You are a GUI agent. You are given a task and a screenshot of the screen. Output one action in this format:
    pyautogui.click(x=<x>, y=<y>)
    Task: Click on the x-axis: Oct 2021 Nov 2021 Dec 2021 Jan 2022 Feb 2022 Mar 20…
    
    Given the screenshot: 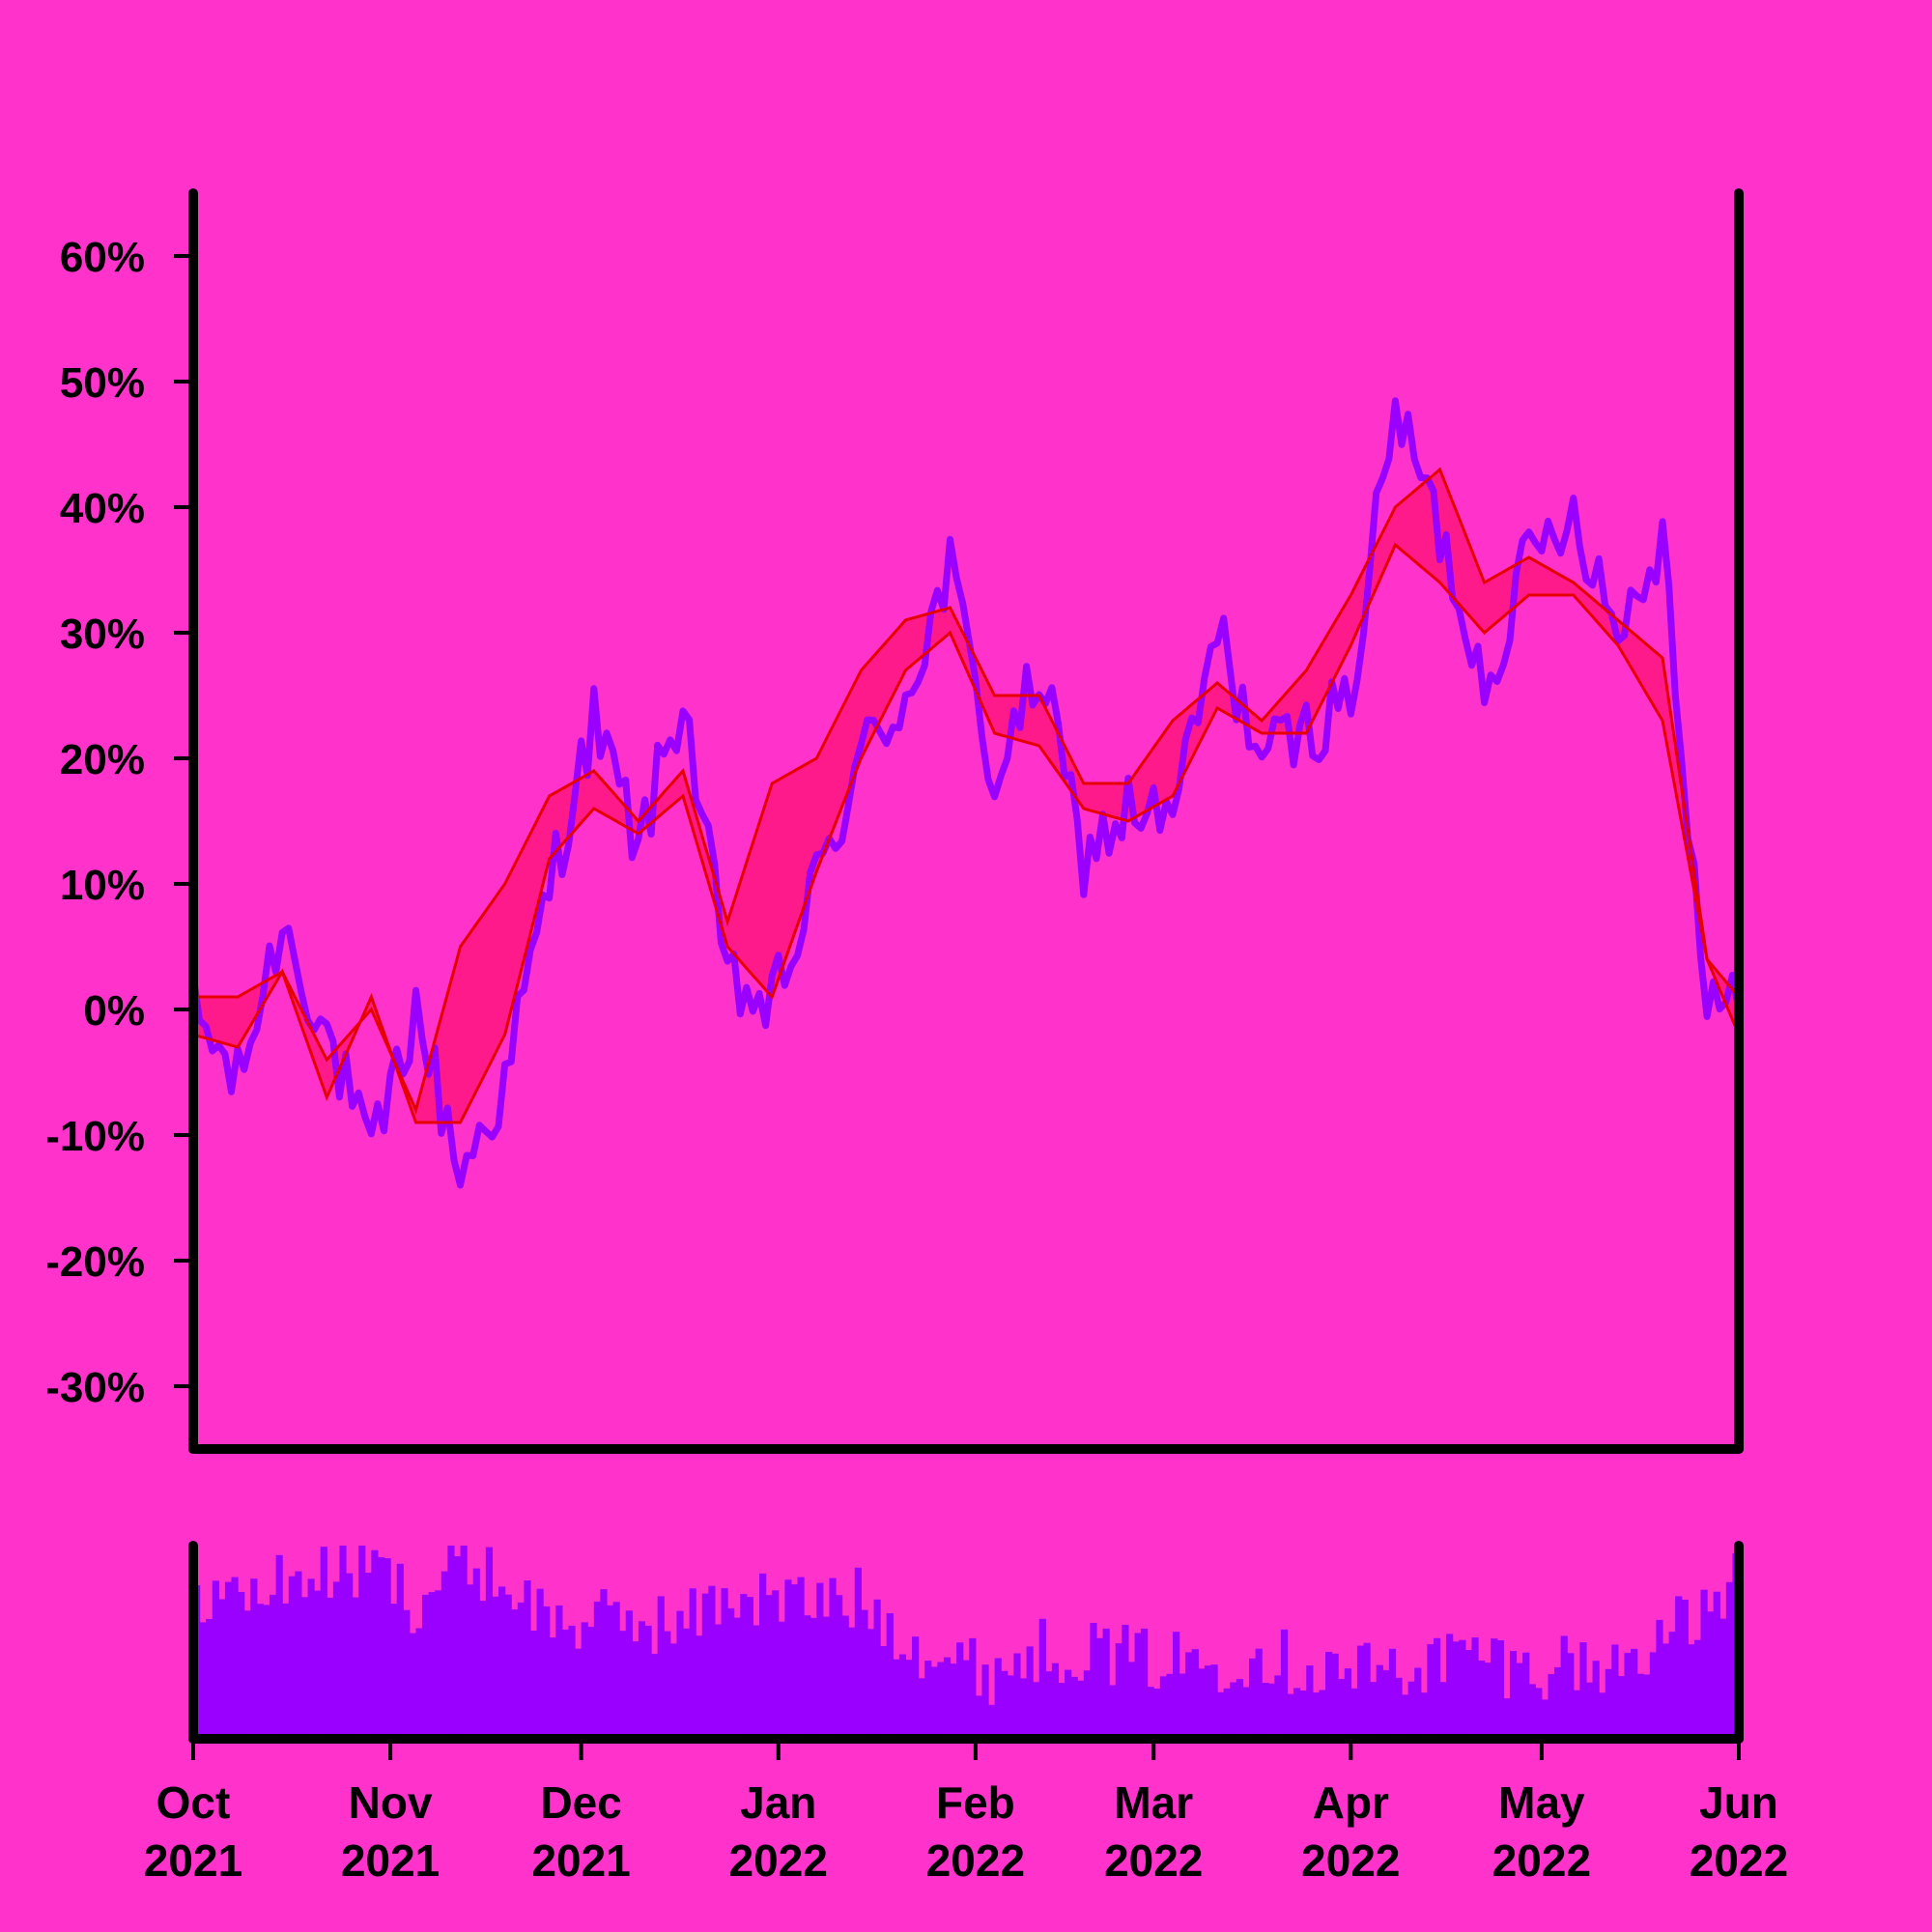 What is the action you would take?
    pyautogui.click(x=966, y=1812)
    